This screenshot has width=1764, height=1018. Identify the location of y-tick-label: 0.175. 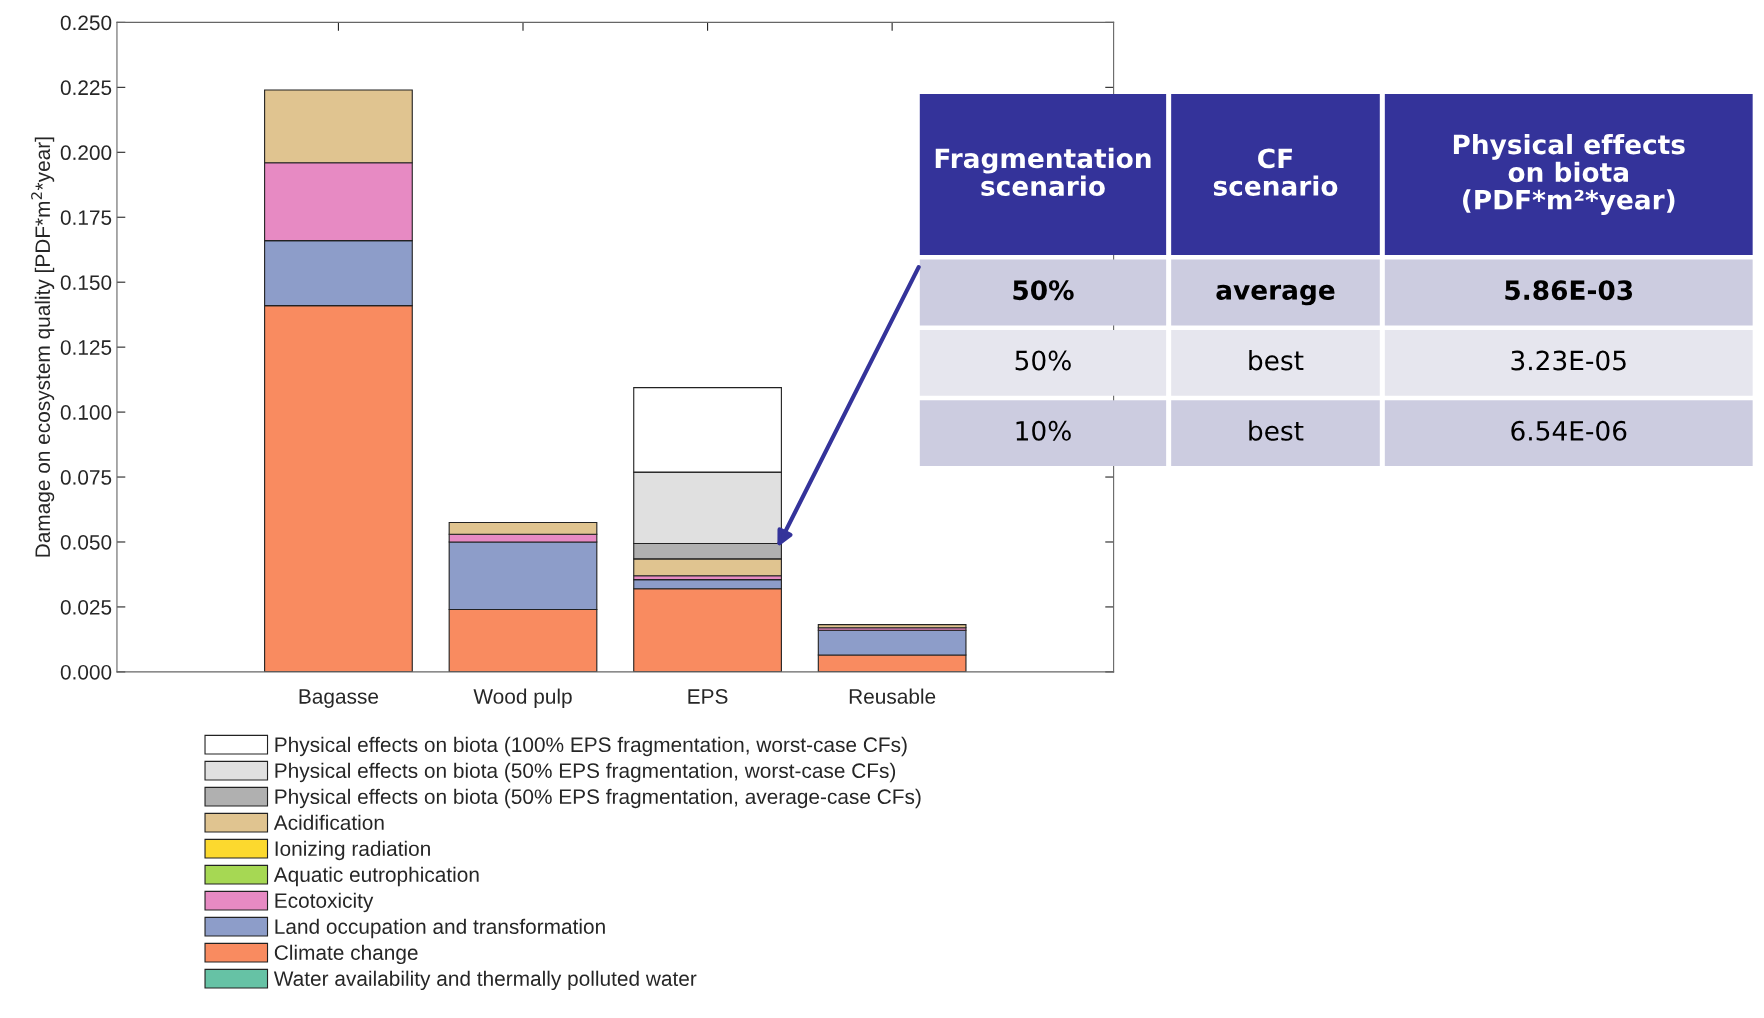
(86, 217).